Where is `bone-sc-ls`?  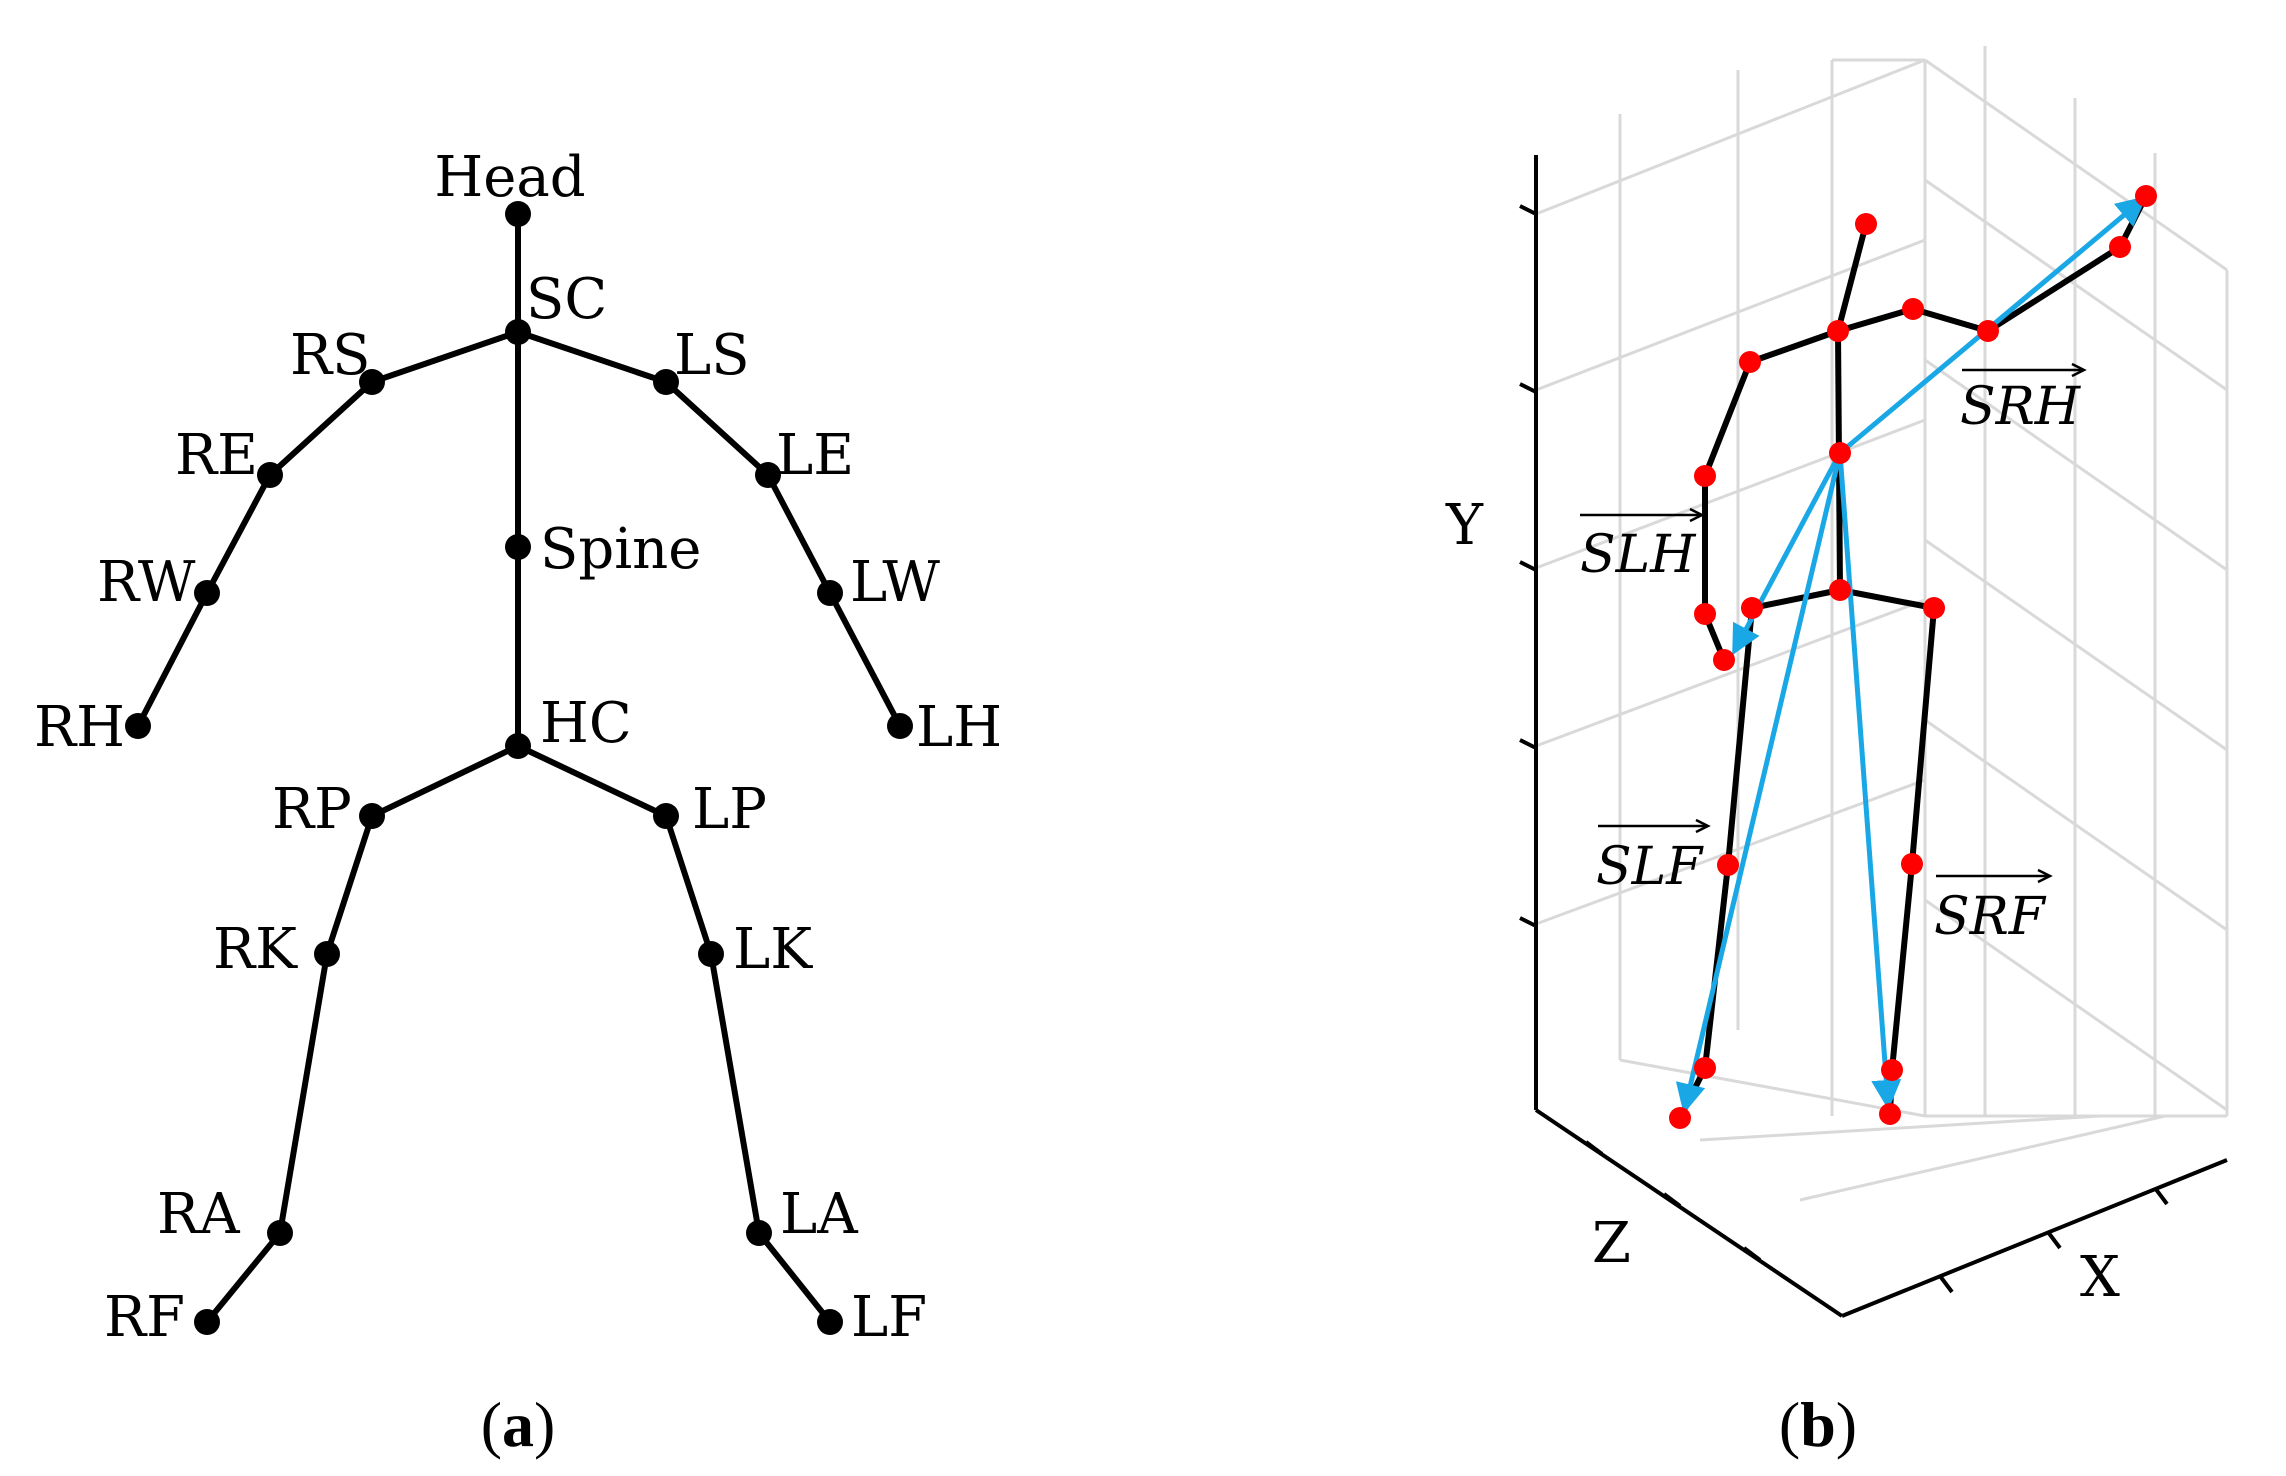
bone-sc-ls is located at coordinates (592, 357).